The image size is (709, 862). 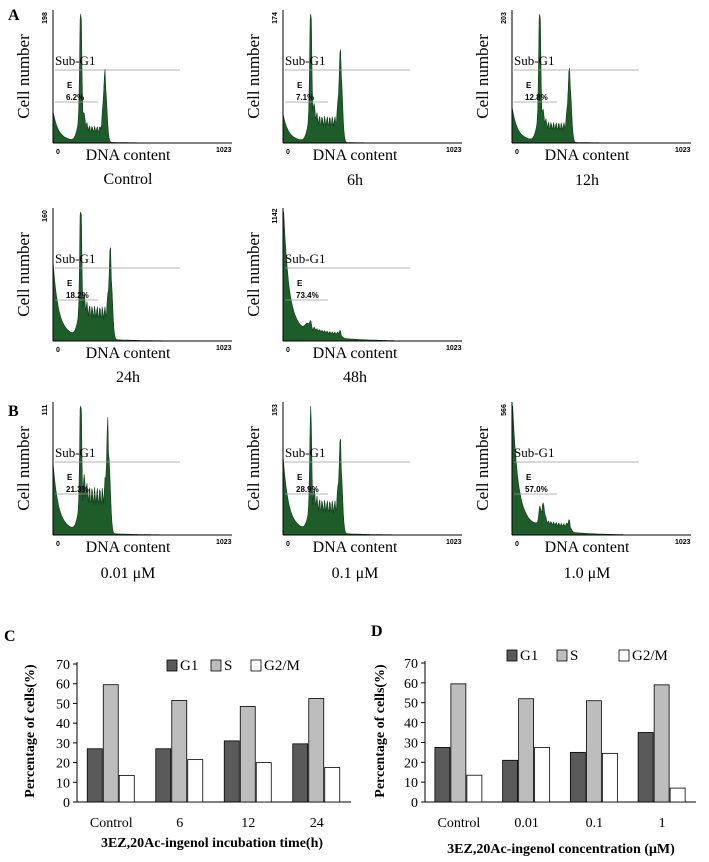 I want to click on y-max-tick-label: 566, so click(x=504, y=410).